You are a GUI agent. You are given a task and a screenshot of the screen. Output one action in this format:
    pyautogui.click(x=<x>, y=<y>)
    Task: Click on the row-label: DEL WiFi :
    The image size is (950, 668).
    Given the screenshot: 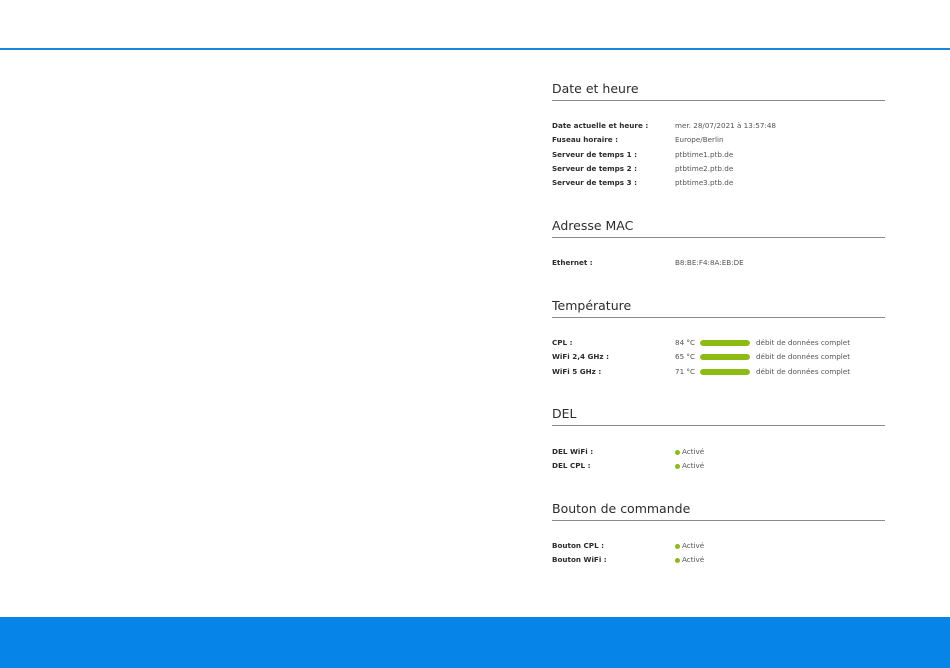 What is the action you would take?
    pyautogui.click(x=573, y=451)
    